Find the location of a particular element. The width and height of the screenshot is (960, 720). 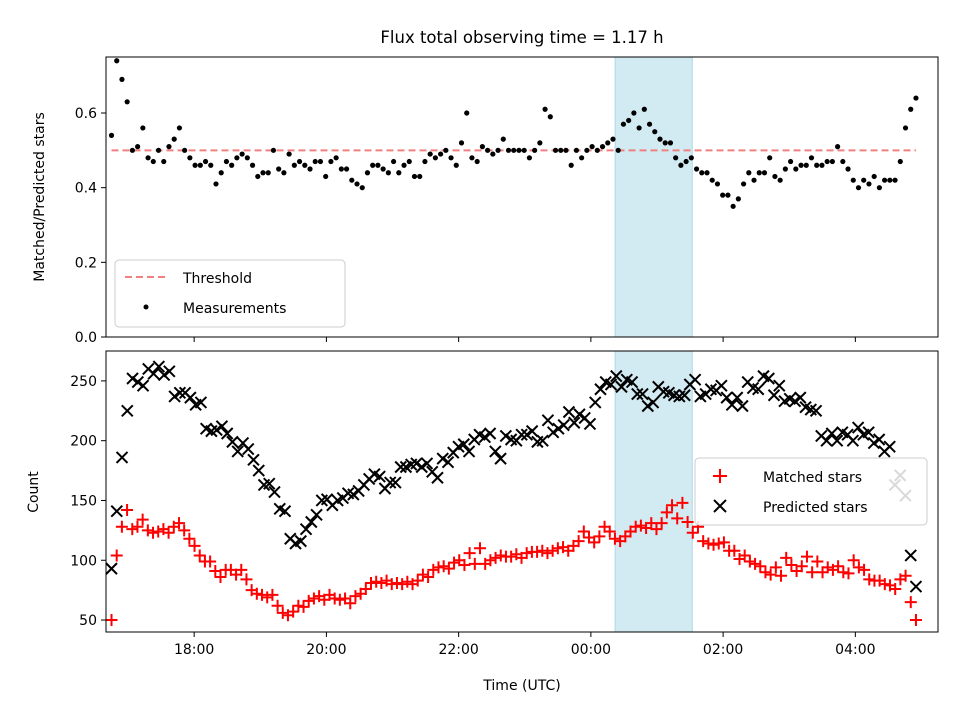

legend-measurements-swatch is located at coordinates (146, 307).